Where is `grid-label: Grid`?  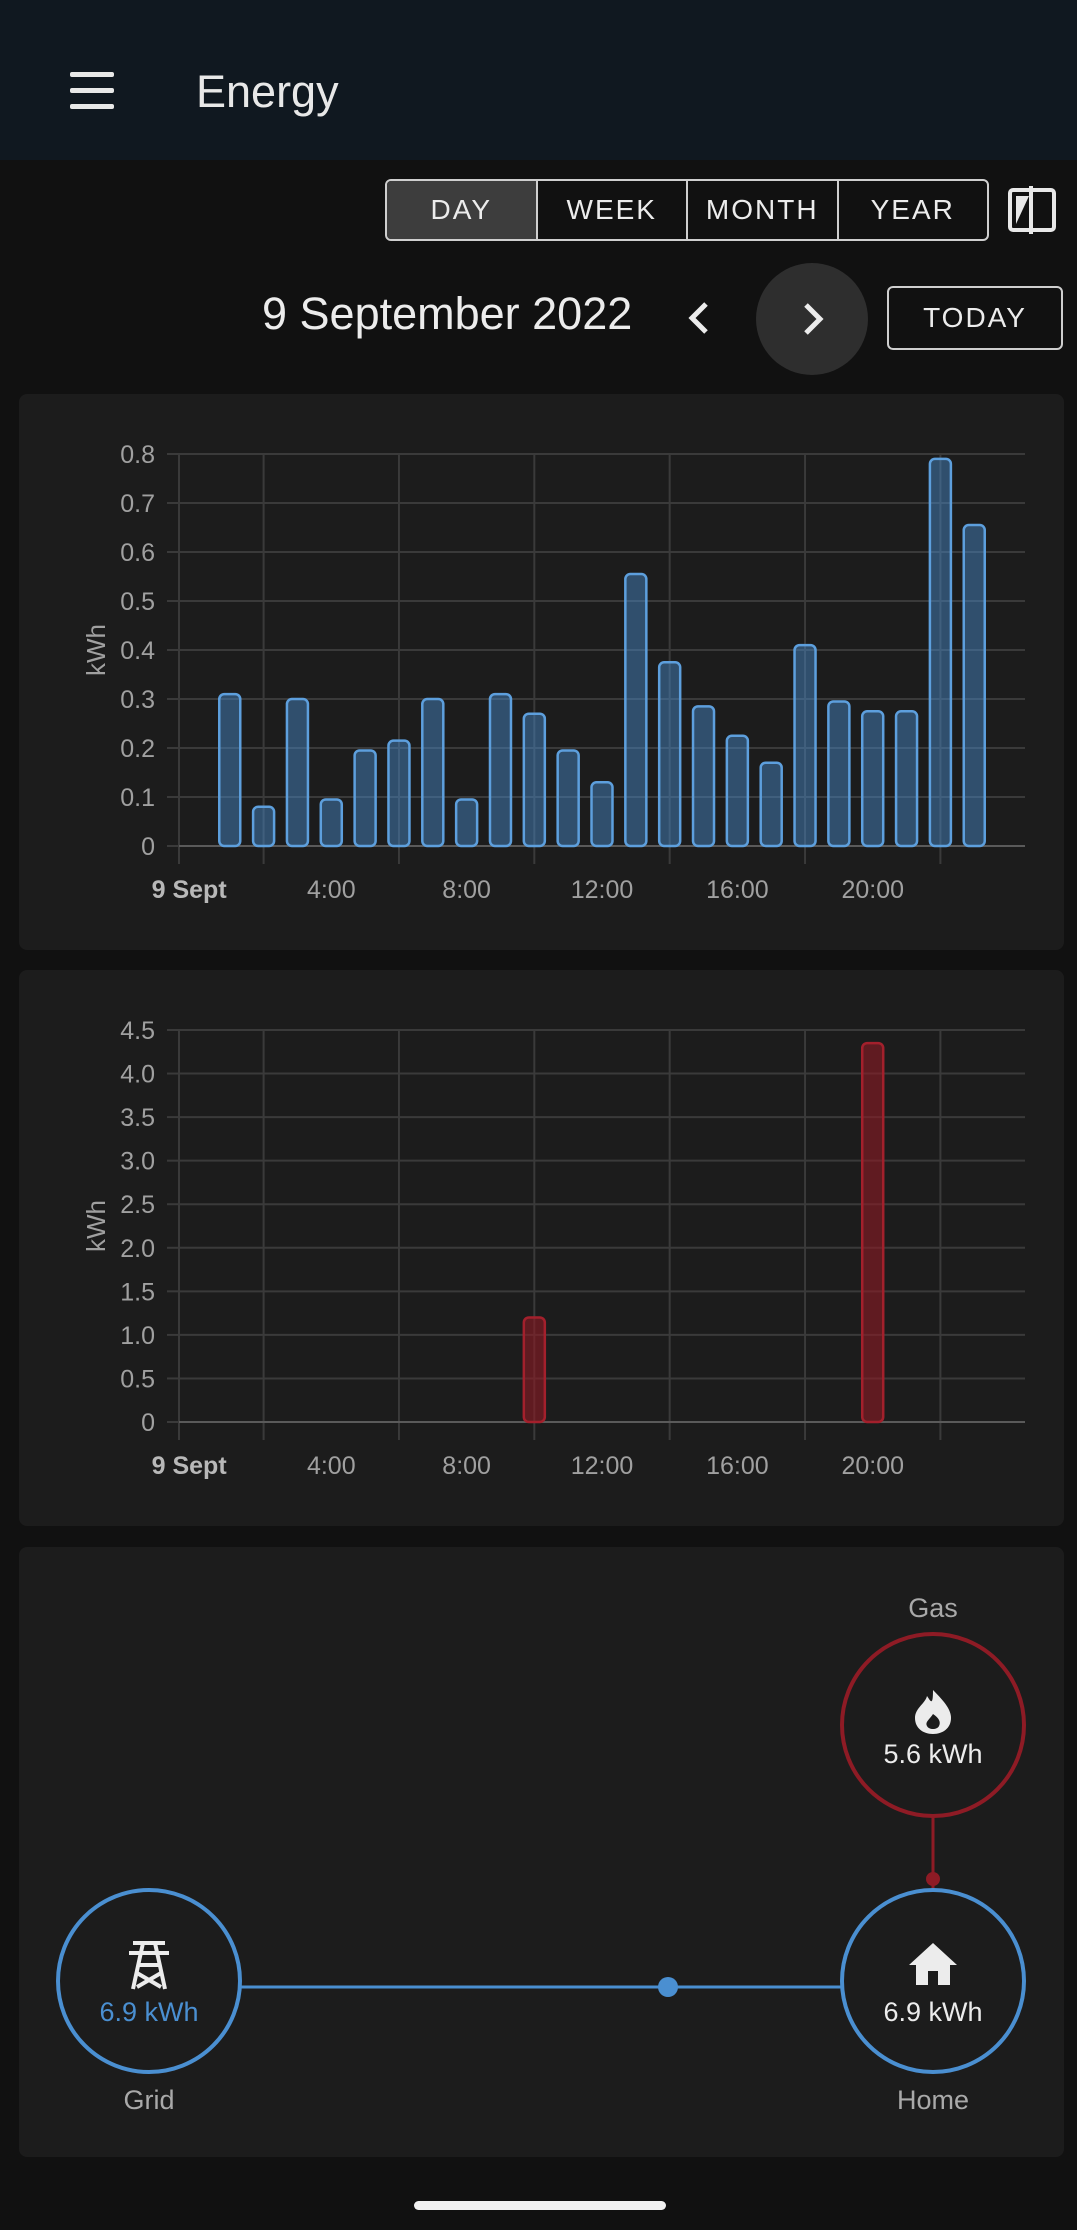
grid-label: Grid is located at coordinates (149, 2100).